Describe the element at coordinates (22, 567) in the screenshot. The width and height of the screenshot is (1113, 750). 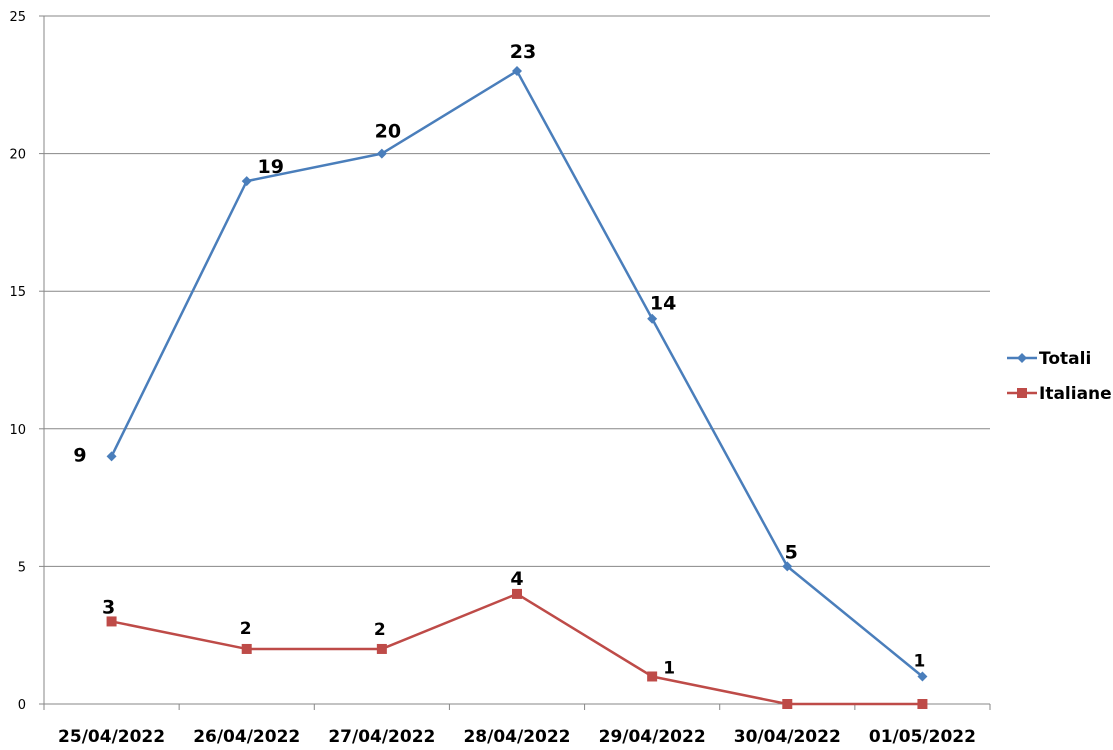
I see `y-tick-label: 5` at that location.